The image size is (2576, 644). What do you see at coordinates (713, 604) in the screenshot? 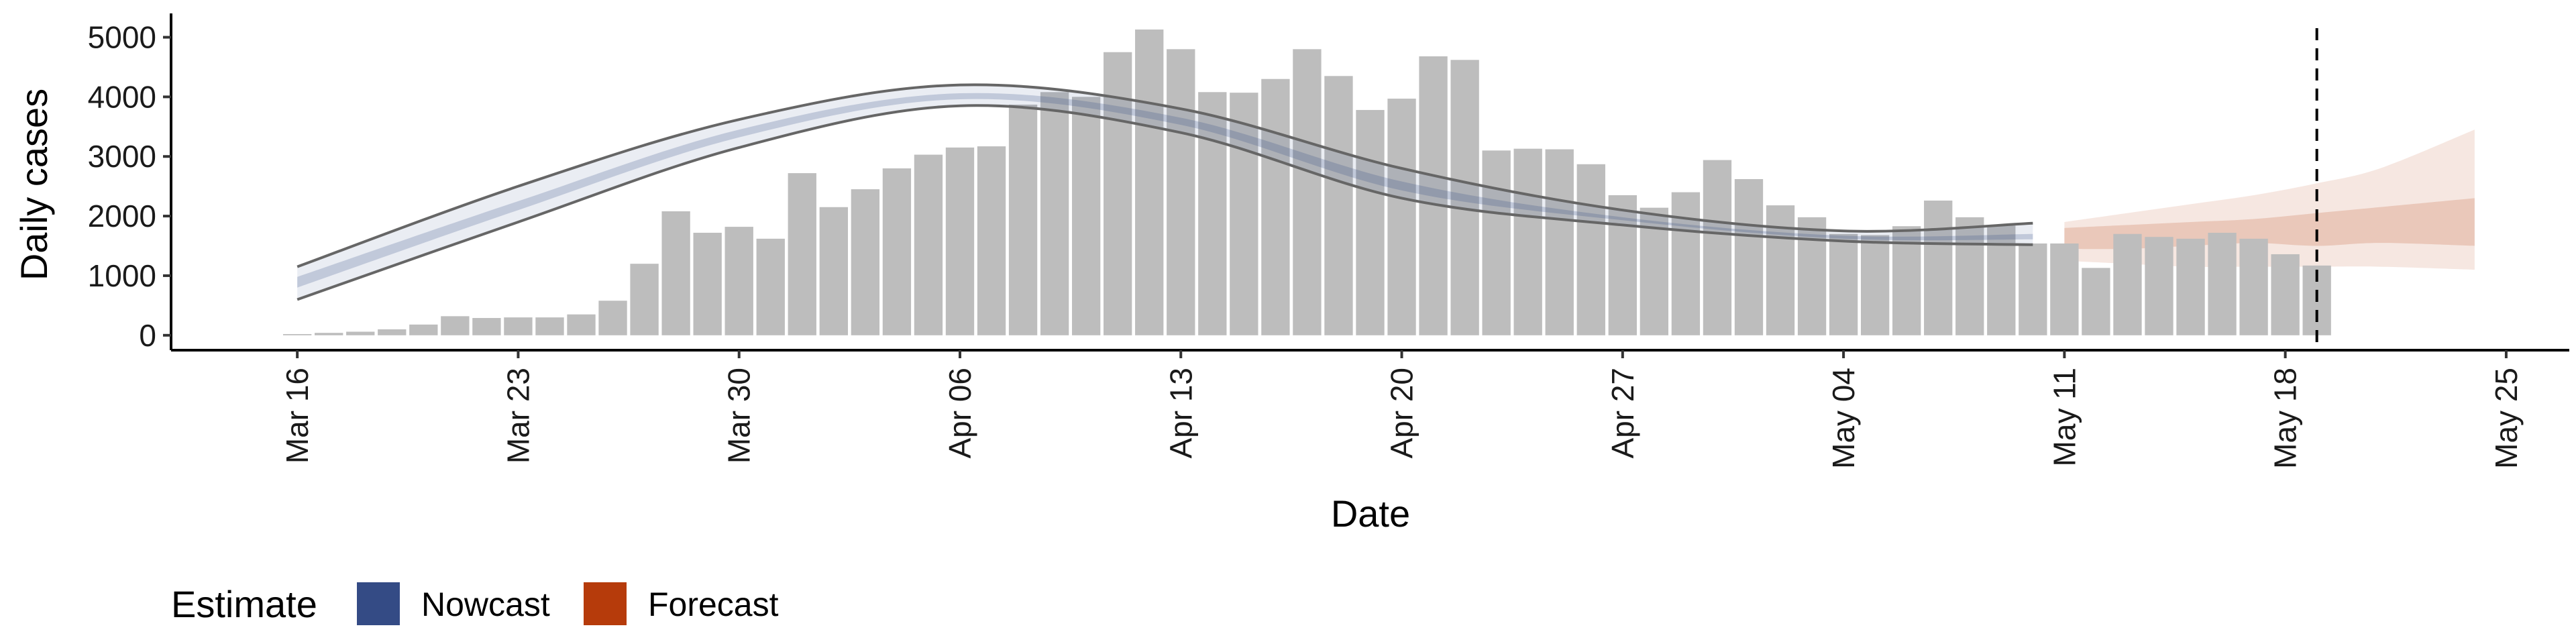
I see `legend-label-forecast: Forecast` at bounding box center [713, 604].